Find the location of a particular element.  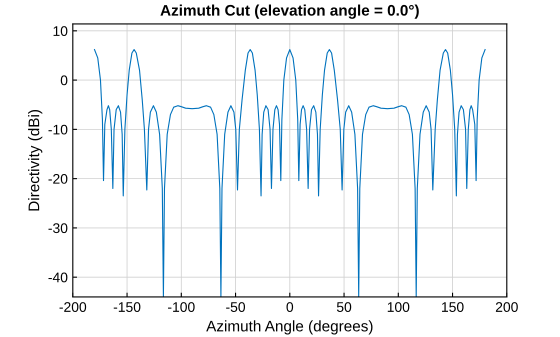

y-tick-label: -40 is located at coordinates (58, 277).